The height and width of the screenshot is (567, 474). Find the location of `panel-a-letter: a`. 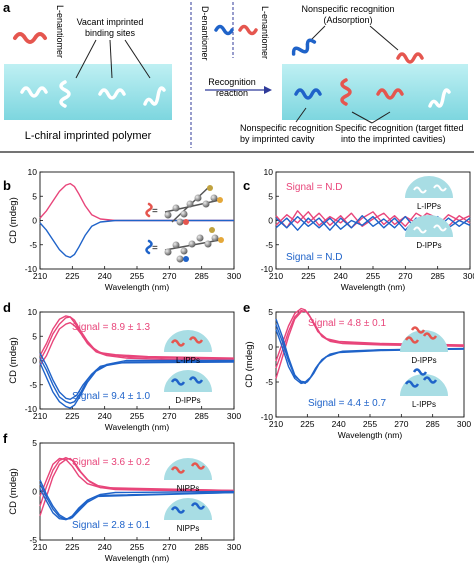

panel-a-letter: a is located at coordinates (7, 7).